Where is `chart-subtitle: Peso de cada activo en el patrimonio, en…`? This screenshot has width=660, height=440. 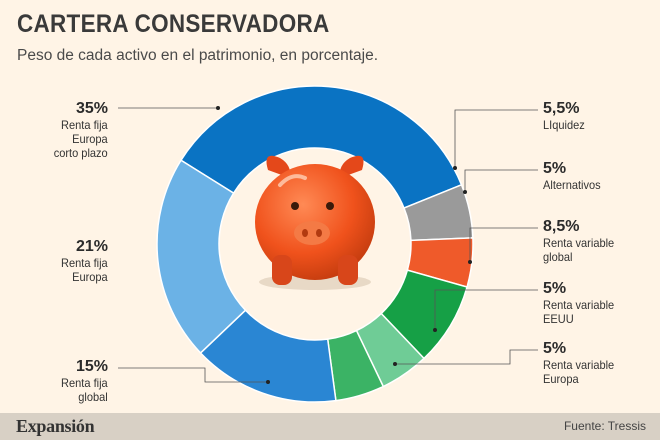 chart-subtitle: Peso de cada activo en el patrimonio, en… is located at coordinates (198, 55).